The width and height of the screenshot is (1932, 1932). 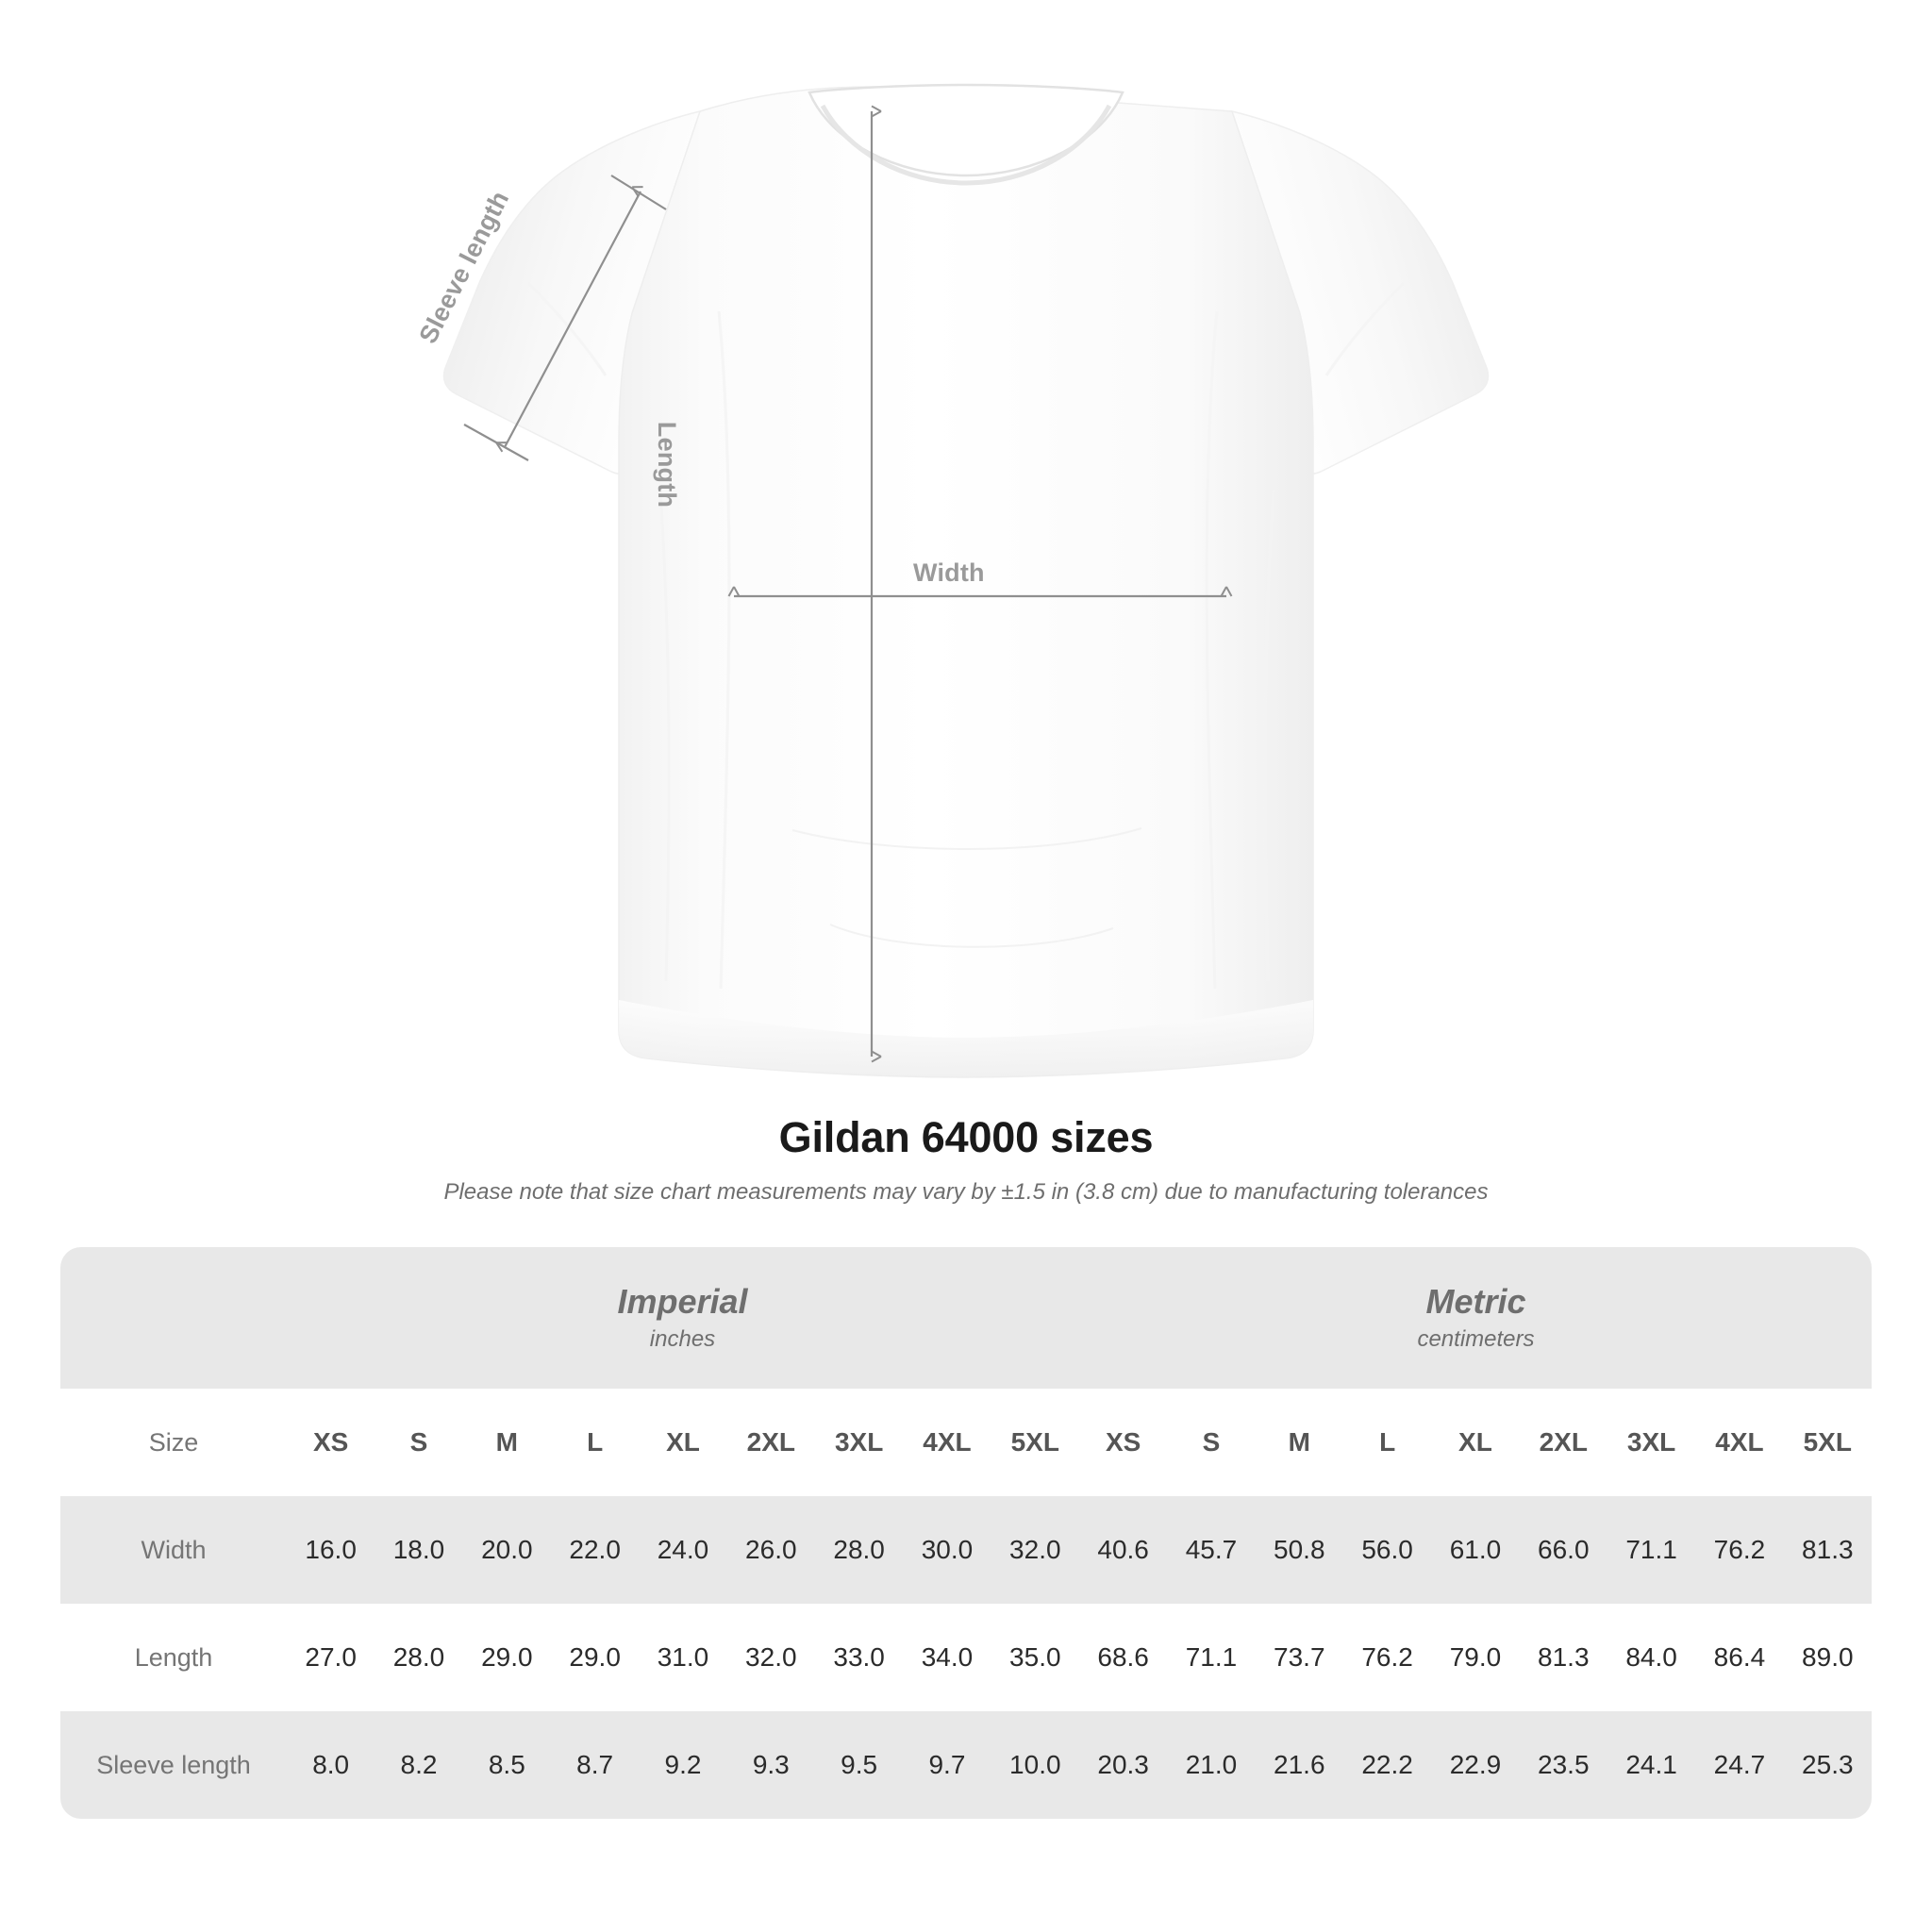 I want to click on cell-width-6: 28.0, so click(x=859, y=1550).